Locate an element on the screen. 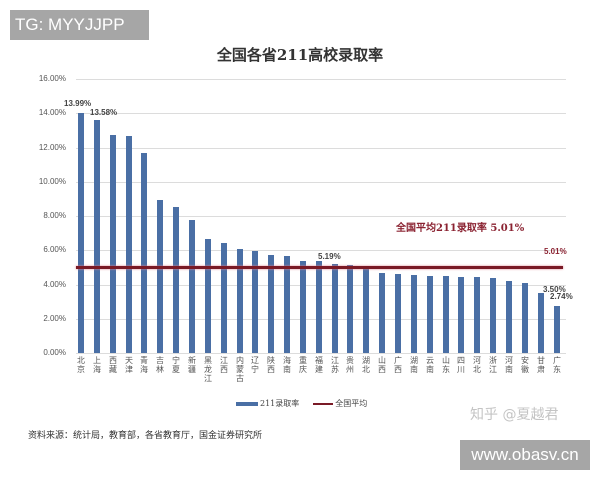  y-tick-label: 10.00% is located at coordinates (52, 181).